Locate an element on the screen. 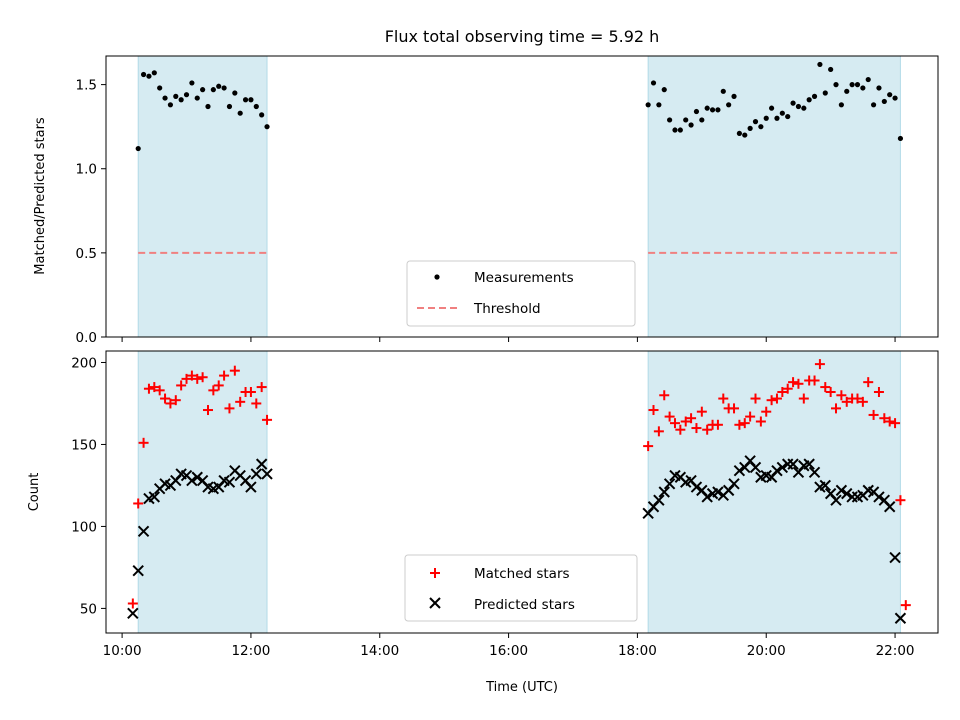  y-tick-label: 100 is located at coordinates (84, 527).